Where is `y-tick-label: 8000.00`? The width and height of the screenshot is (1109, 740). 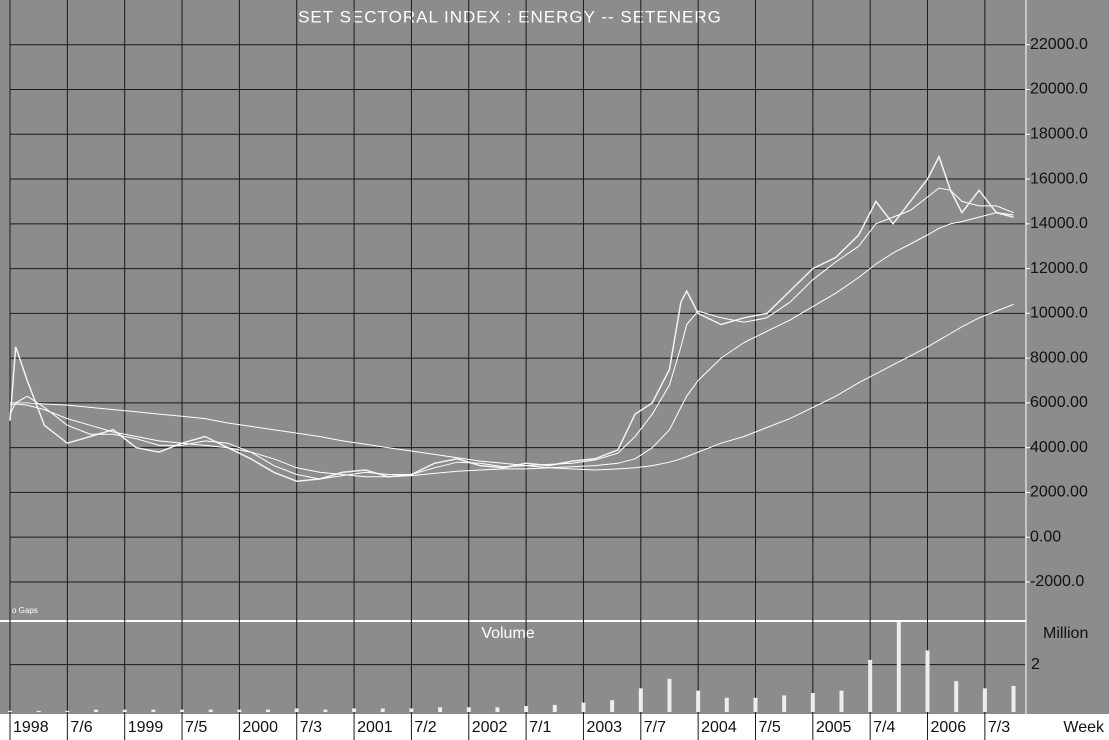 y-tick-label: 8000.00 is located at coordinates (1059, 357).